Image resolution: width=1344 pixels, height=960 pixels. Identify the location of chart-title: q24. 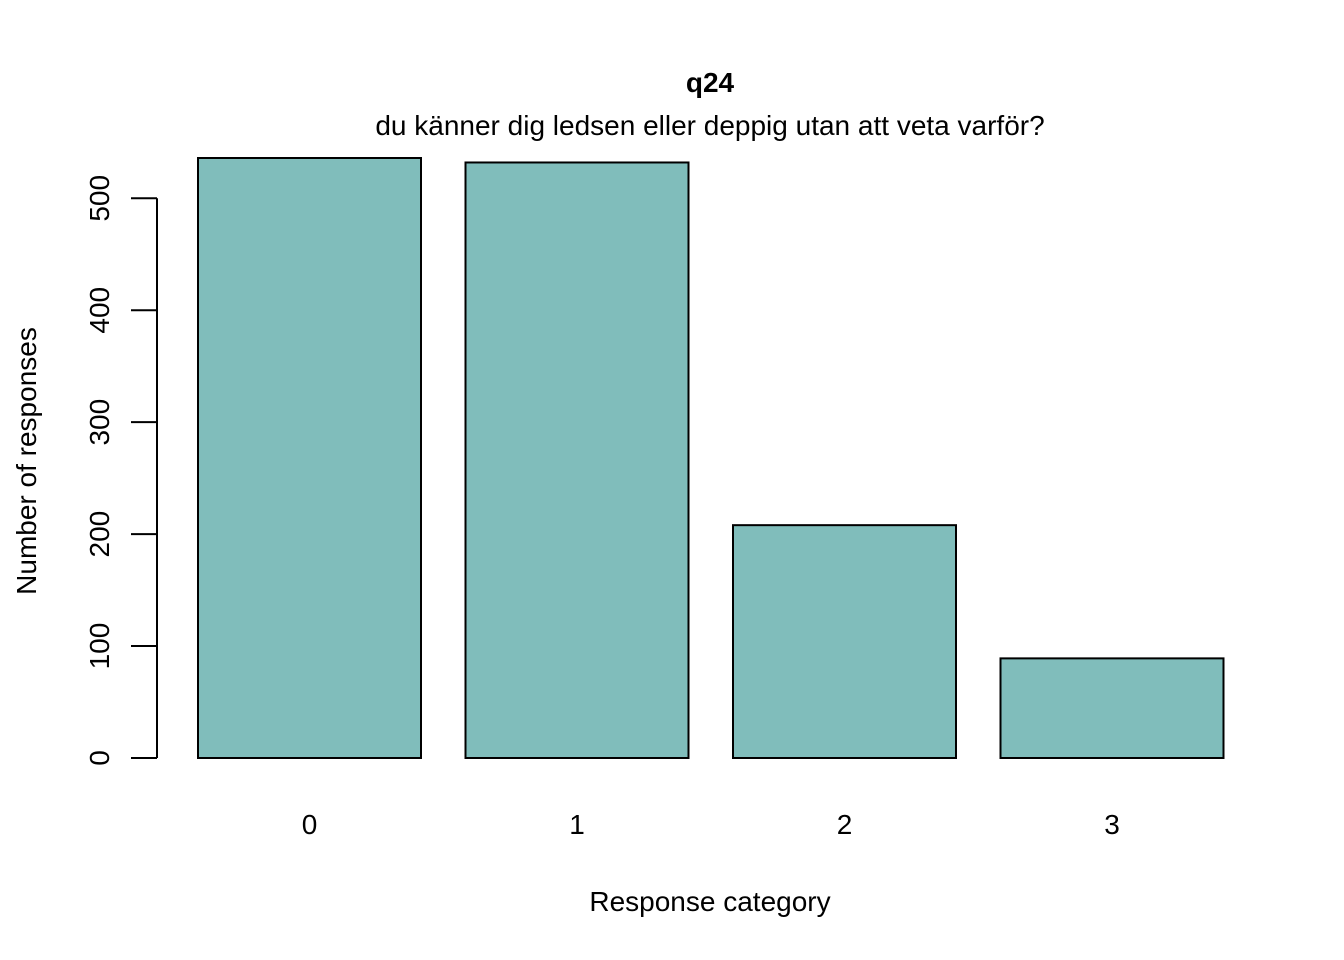
(710, 82).